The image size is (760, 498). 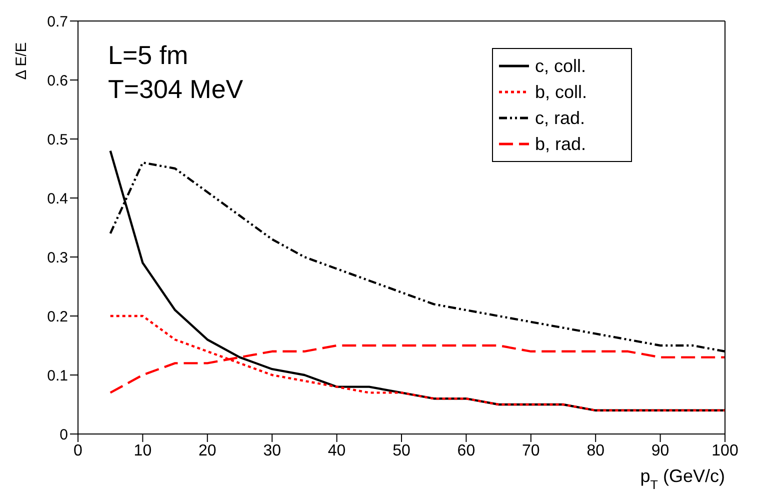 I want to click on legend-label: b, rad., so click(x=560, y=144).